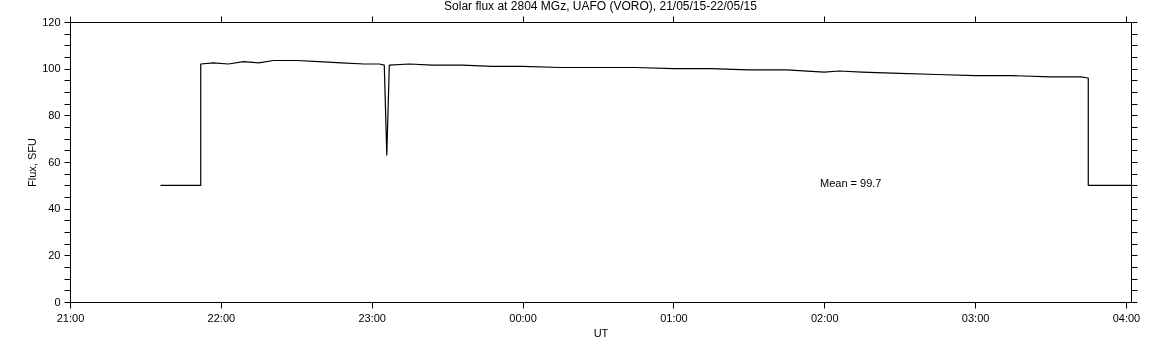 The height and width of the screenshot is (345, 1152). Describe the element at coordinates (54, 208) in the screenshot. I see `y-tick-label: 40` at that location.